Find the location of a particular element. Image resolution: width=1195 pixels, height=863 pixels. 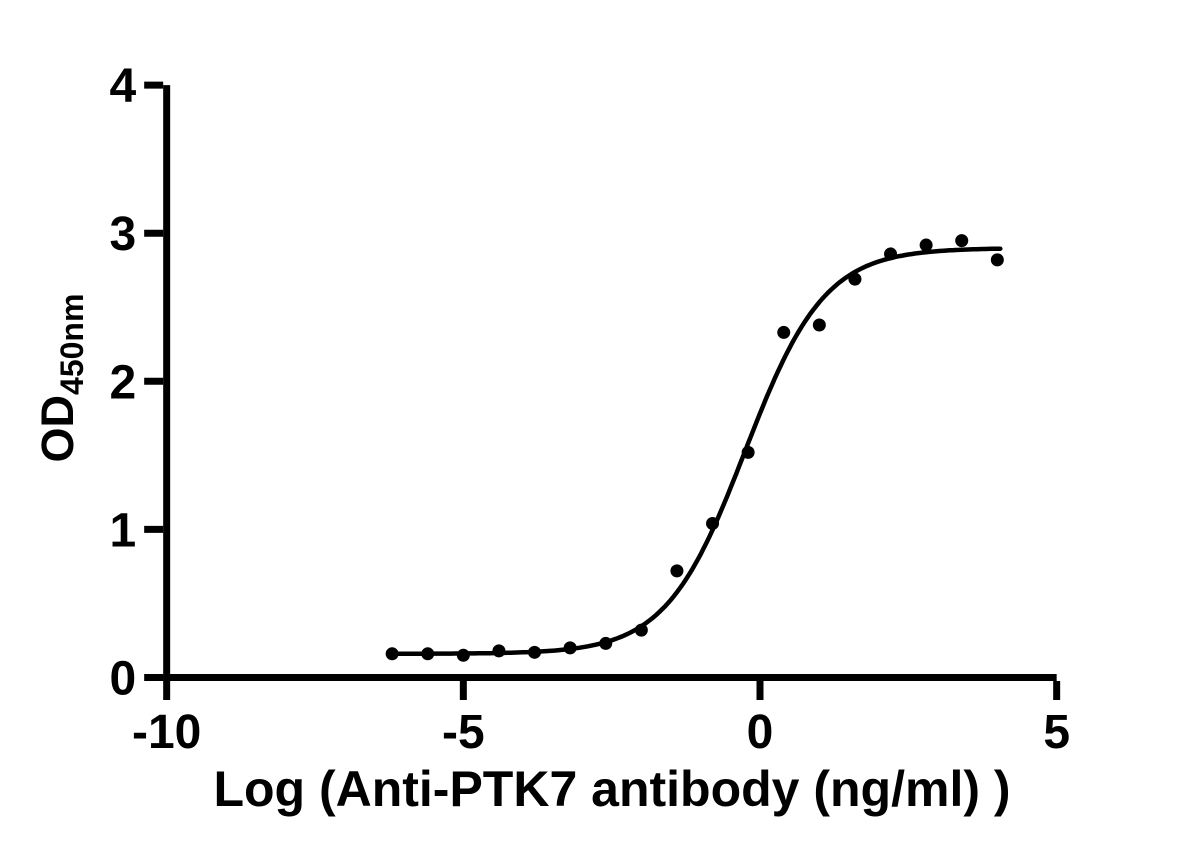

y-tick-label: 2 is located at coordinates (122, 382).